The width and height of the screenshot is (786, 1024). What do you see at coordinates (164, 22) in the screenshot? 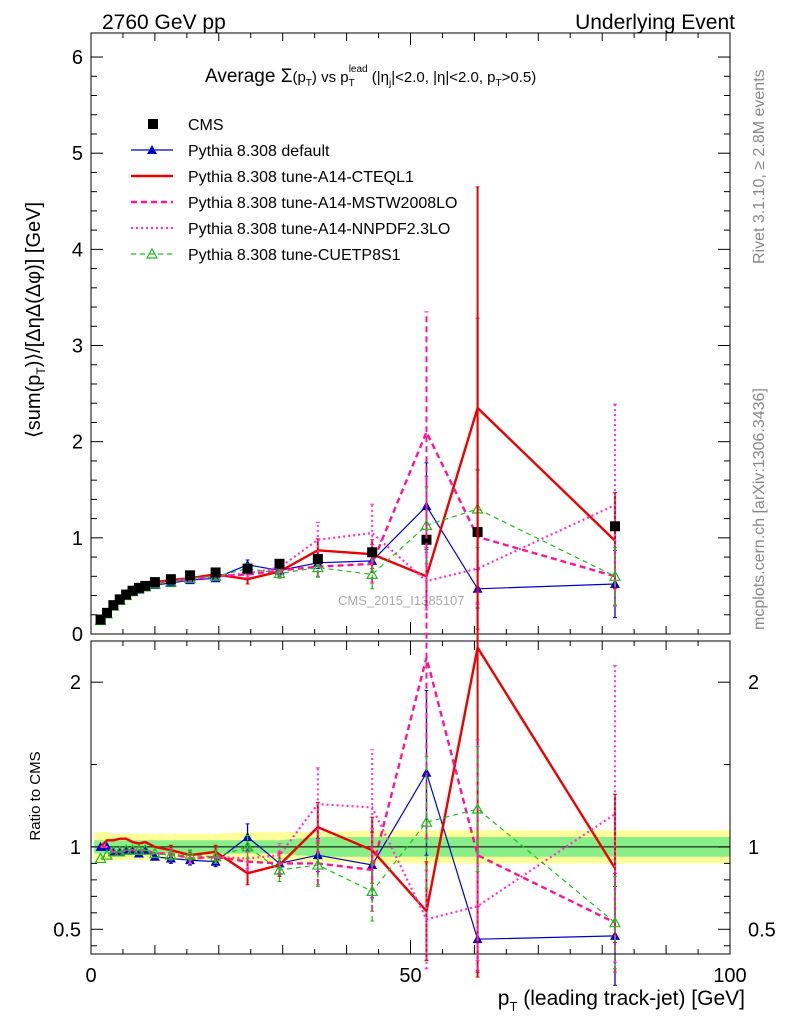
I see `header-energy: 2760 GeV pp` at bounding box center [164, 22].